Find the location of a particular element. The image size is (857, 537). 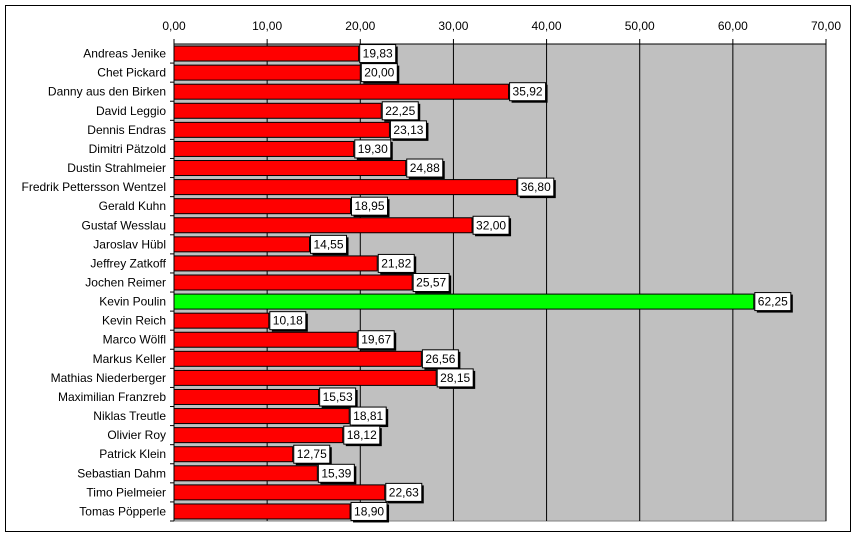

data-label: 10,18 is located at coordinates (288, 321).